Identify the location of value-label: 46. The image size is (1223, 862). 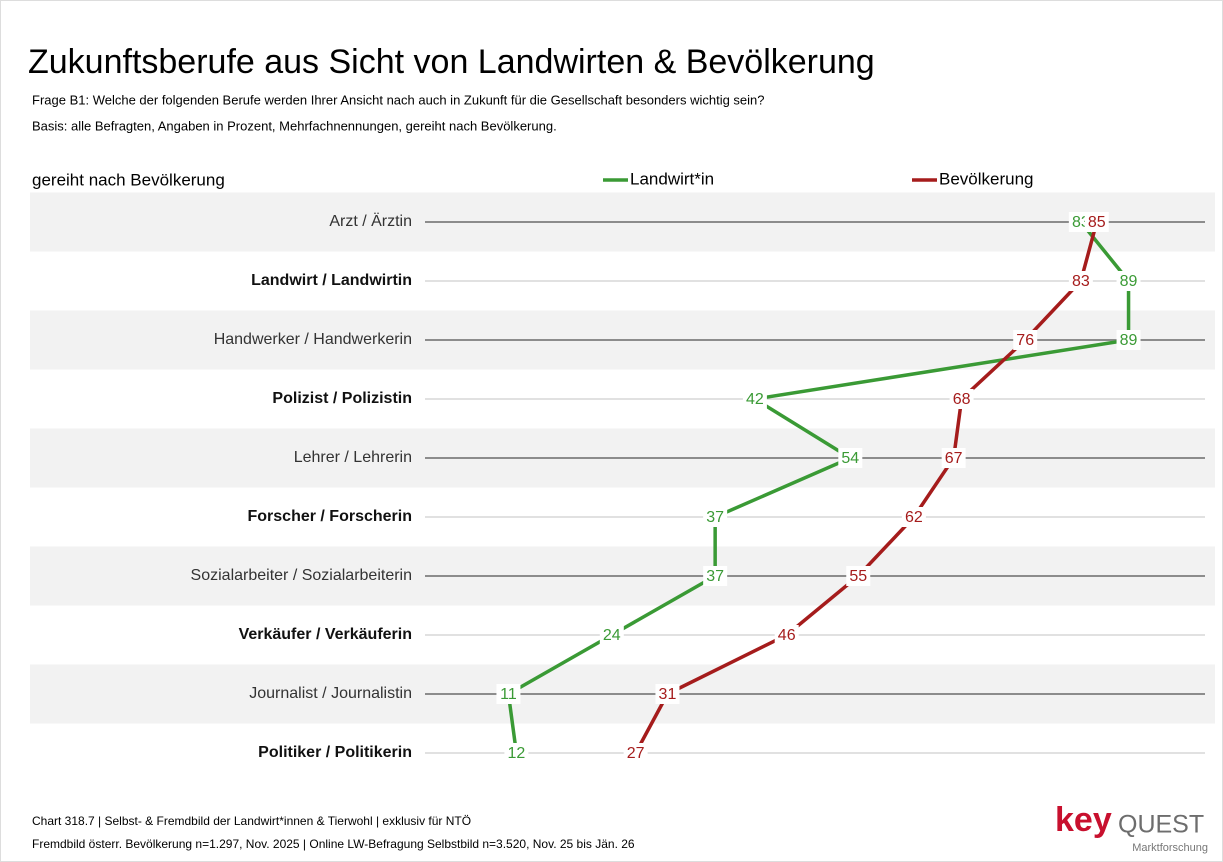
(787, 635).